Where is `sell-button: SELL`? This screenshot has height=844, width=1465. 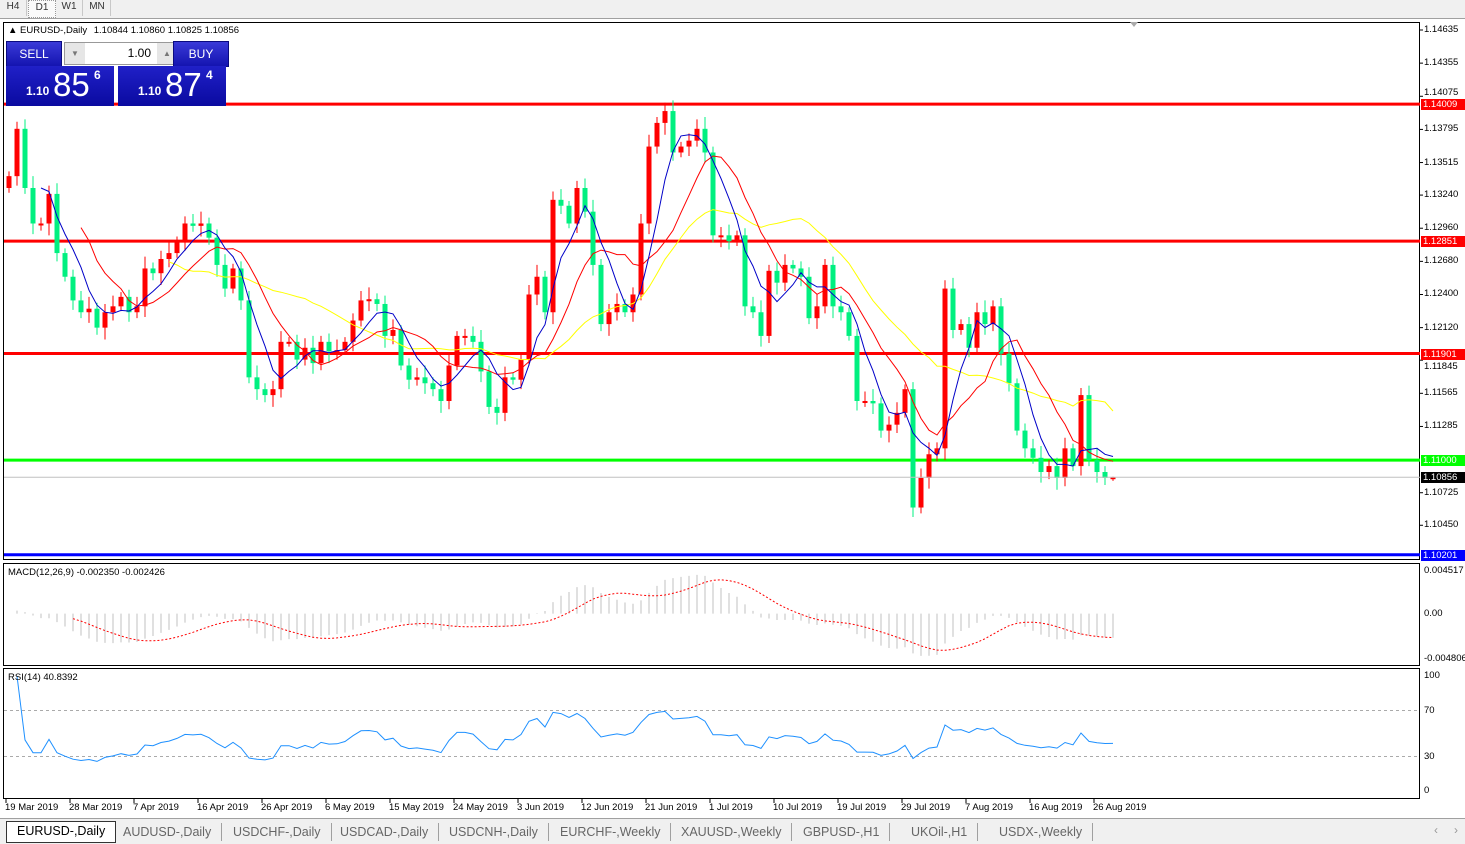 sell-button: SELL is located at coordinates (34, 54).